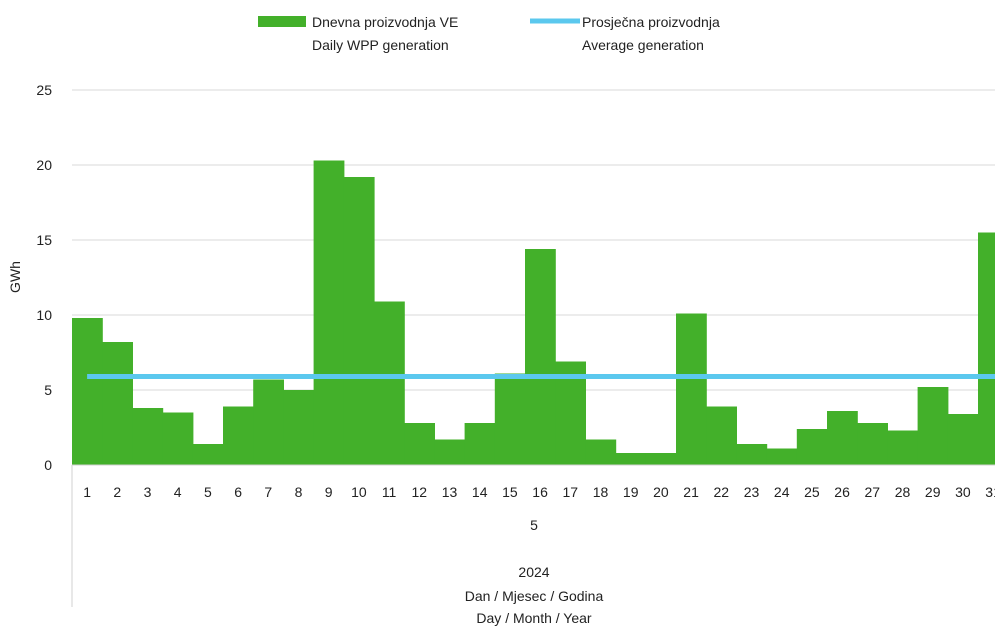 This screenshot has height=628, width=995. What do you see at coordinates (385, 22) in the screenshot?
I see `legend-label-daily-line1: Dnevna proizvodnja VE` at bounding box center [385, 22].